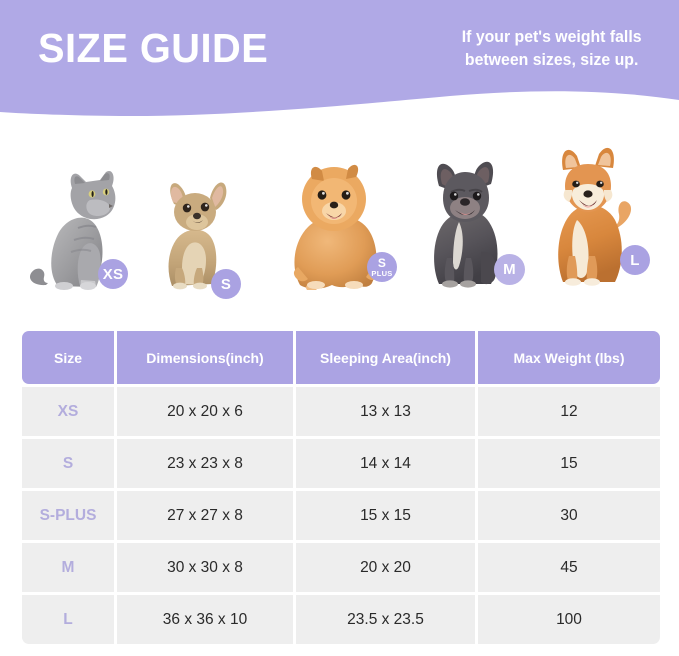 The width and height of the screenshot is (679, 656). What do you see at coordinates (73, 230) in the screenshot?
I see `gray-cat-icon` at bounding box center [73, 230].